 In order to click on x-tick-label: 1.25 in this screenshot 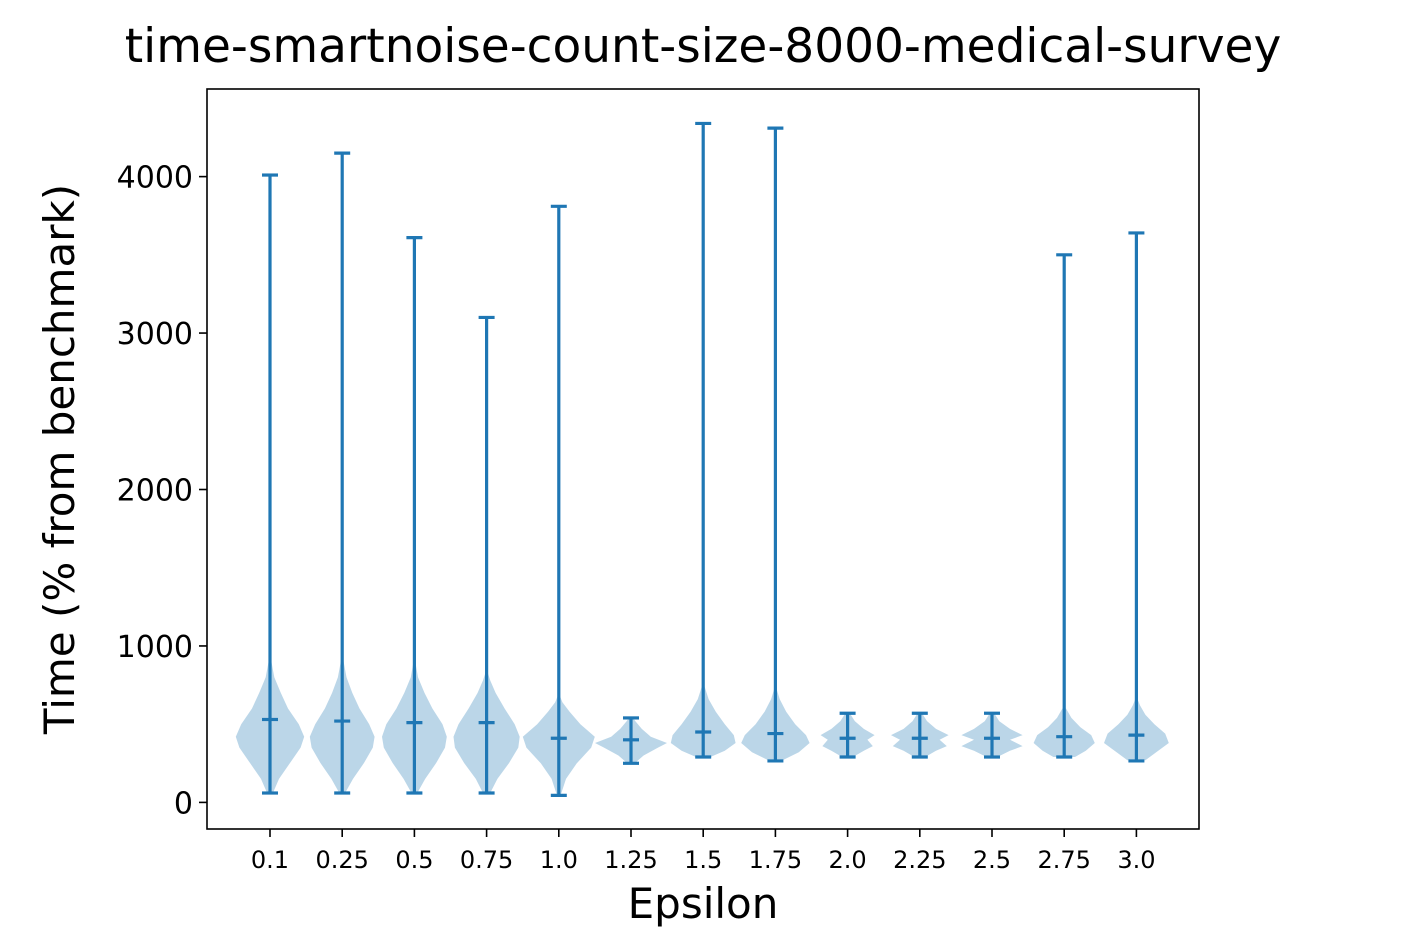, I will do `click(630, 860)`.